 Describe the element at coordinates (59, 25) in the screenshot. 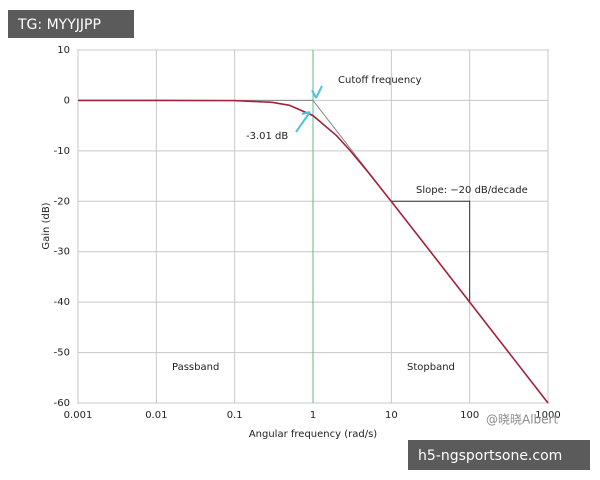

I see `overlay-text: TG: MYYJJPP` at that location.